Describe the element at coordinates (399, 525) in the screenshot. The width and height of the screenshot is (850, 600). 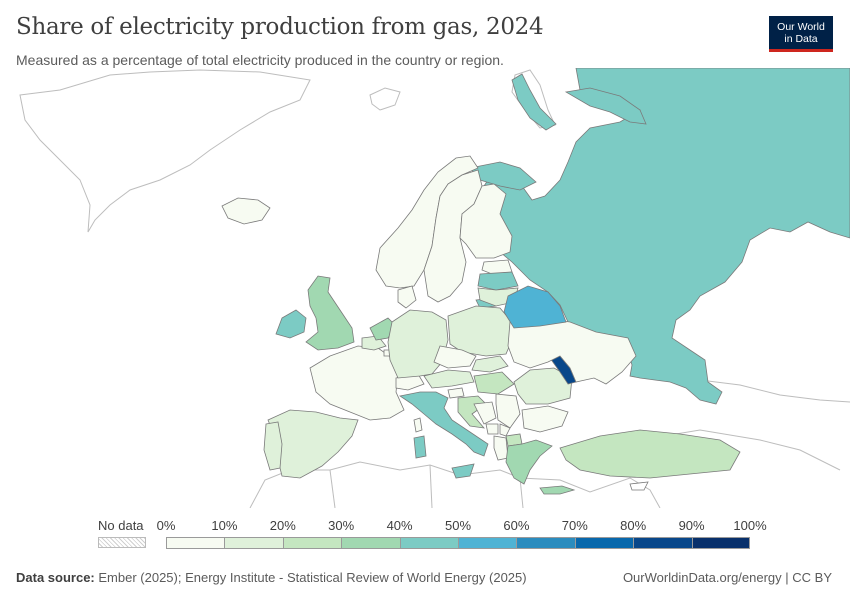
I see `legend-tick-label: 40%` at that location.